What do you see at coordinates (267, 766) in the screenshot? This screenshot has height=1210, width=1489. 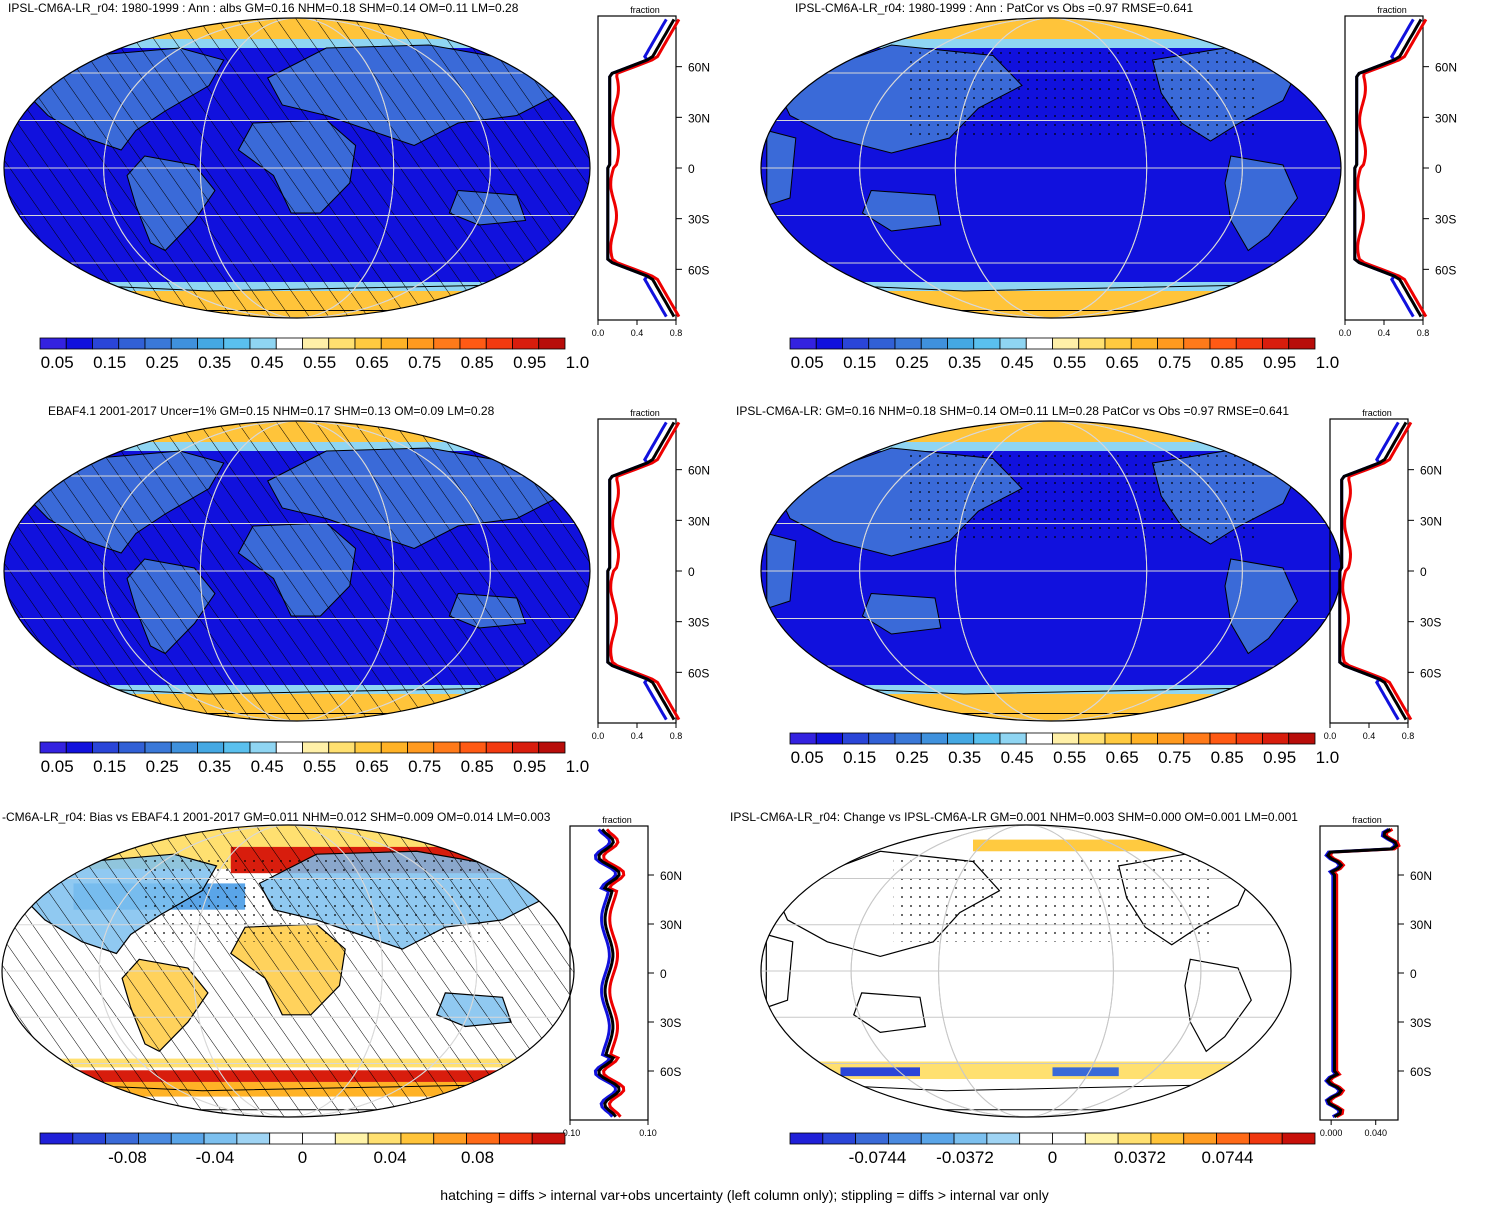 I see `colorbar-tick-label: 0.45` at bounding box center [267, 766].